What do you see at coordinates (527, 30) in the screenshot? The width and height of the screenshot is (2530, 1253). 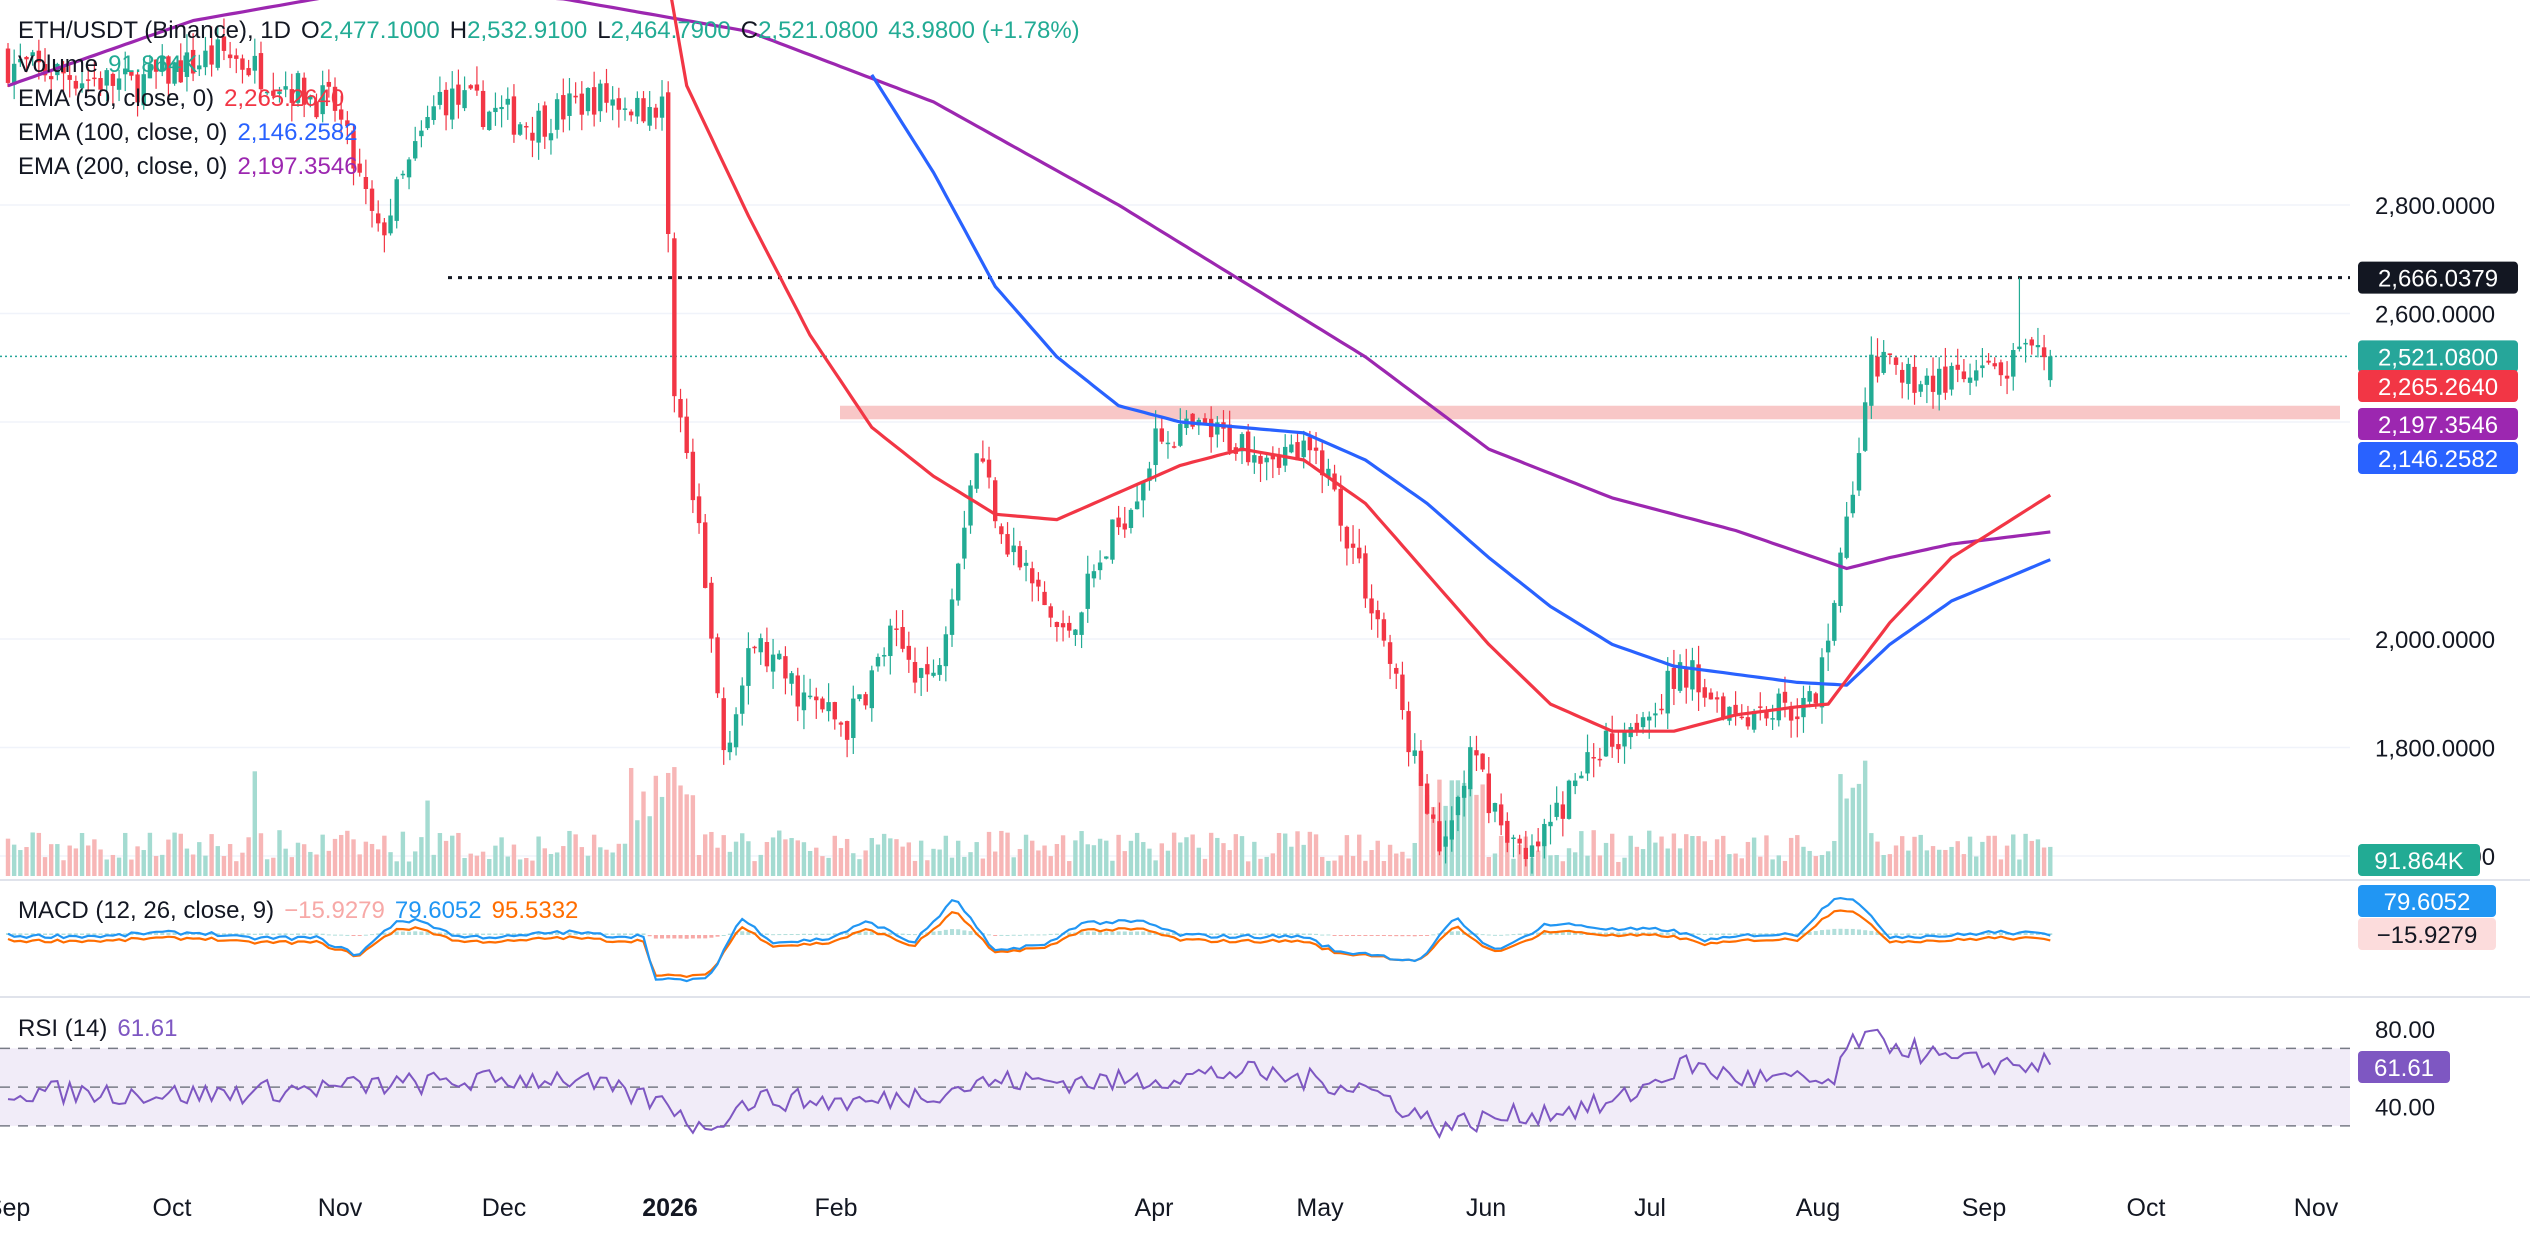 I see `high-value: 2,532.9100` at bounding box center [527, 30].